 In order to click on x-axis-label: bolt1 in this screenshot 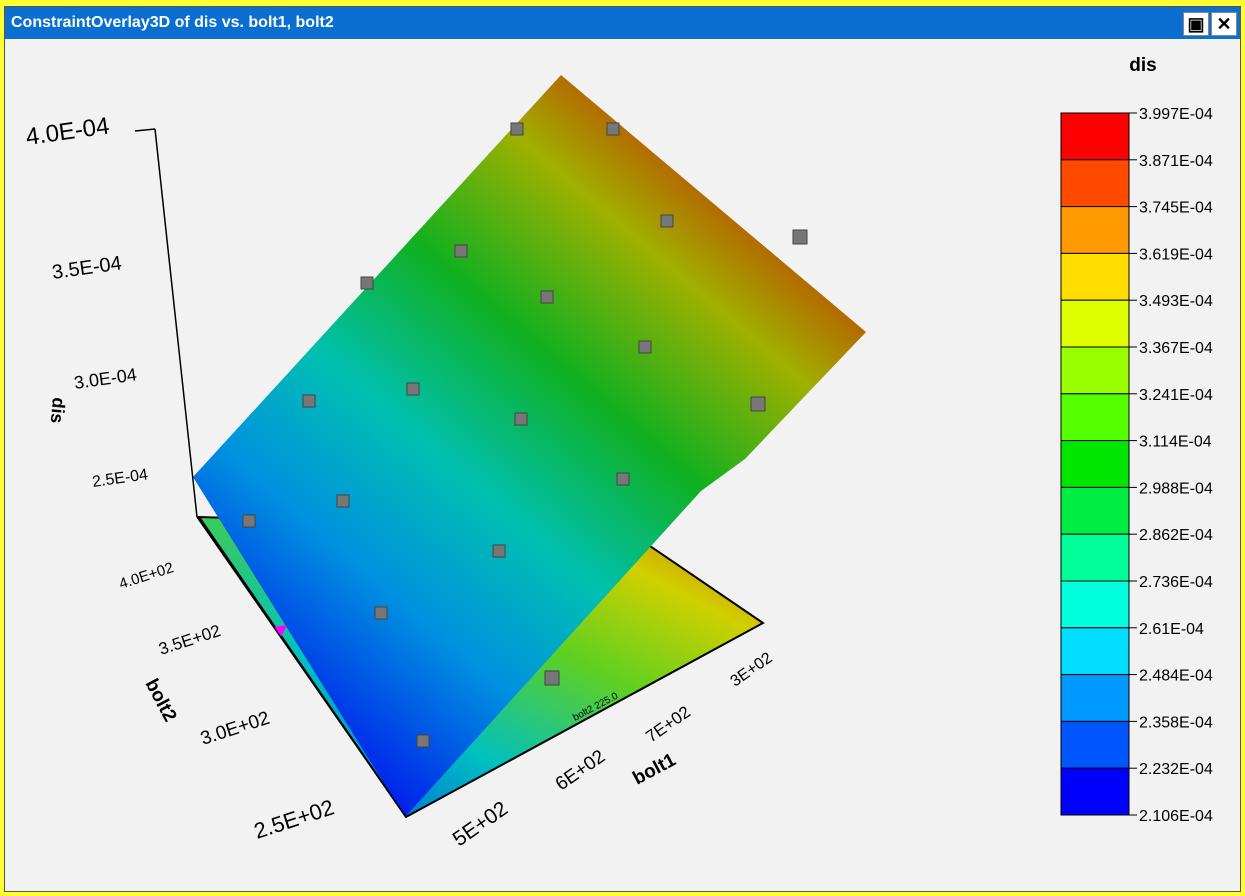, I will do `click(654, 769)`.